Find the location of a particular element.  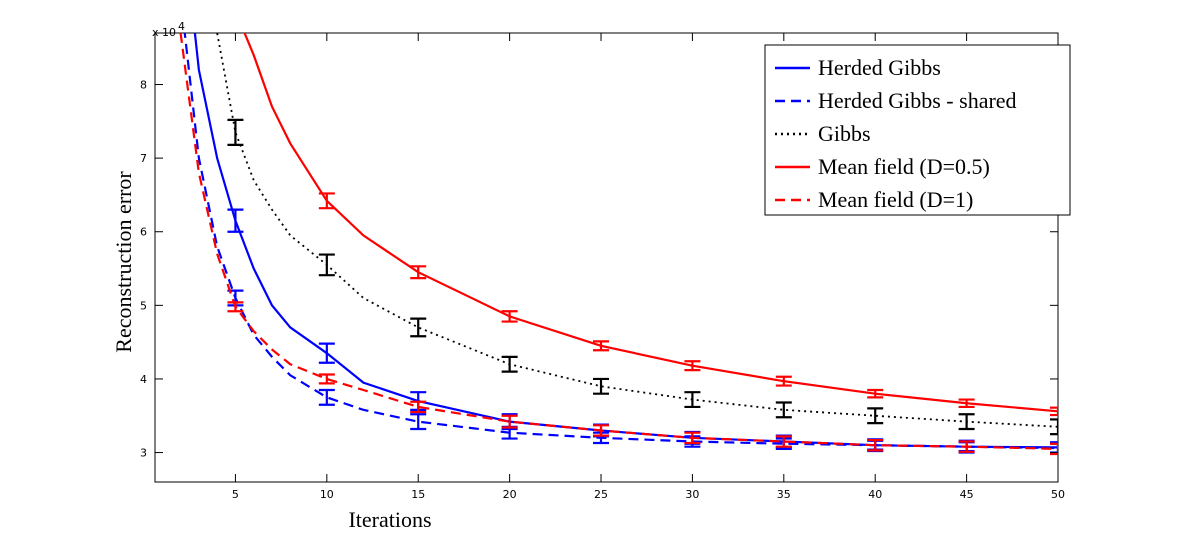

y-scale-base: x 10 is located at coordinates (164, 32).